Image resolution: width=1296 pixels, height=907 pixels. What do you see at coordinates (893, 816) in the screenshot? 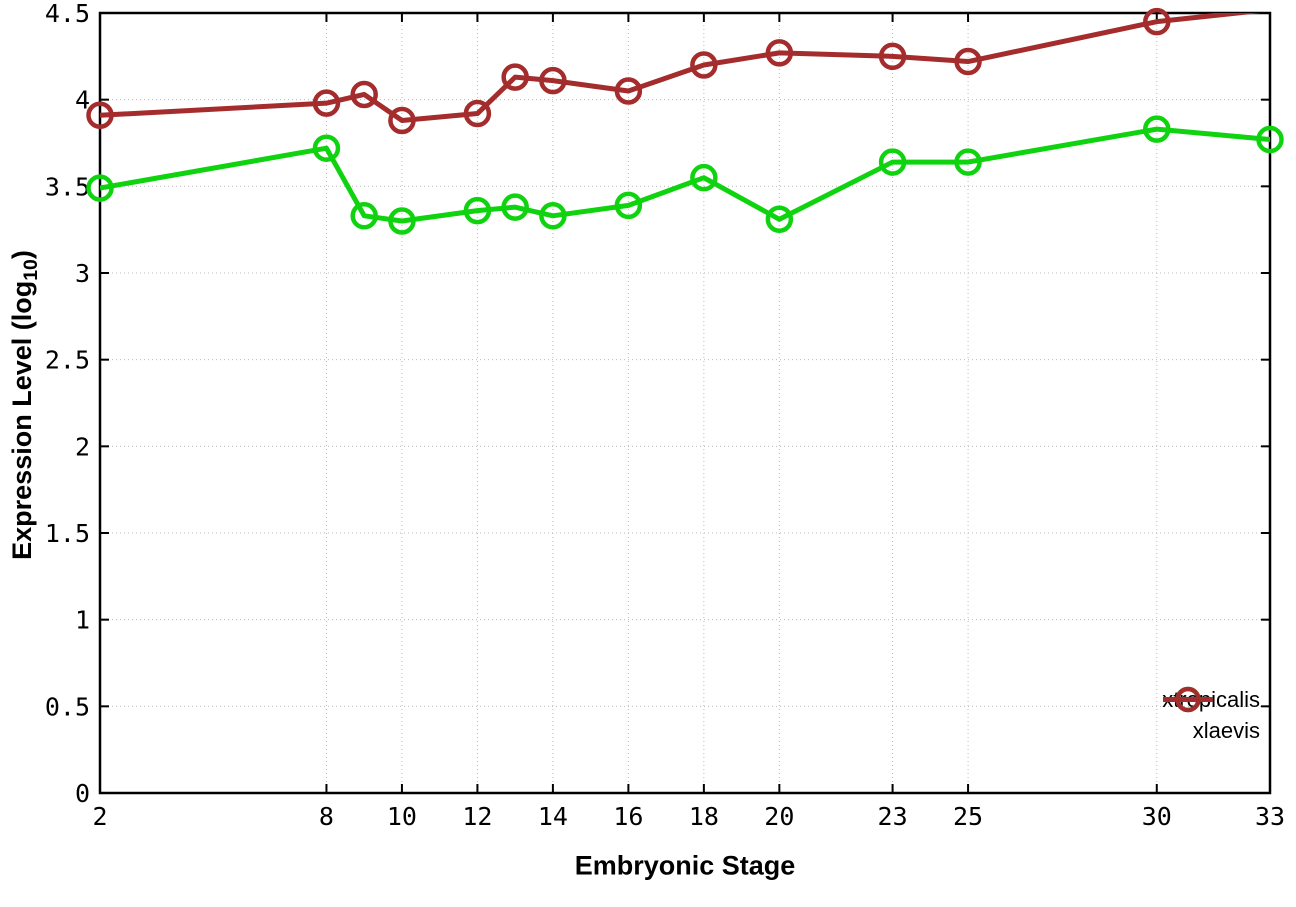
I see `x-tick-label: 23` at bounding box center [893, 816].